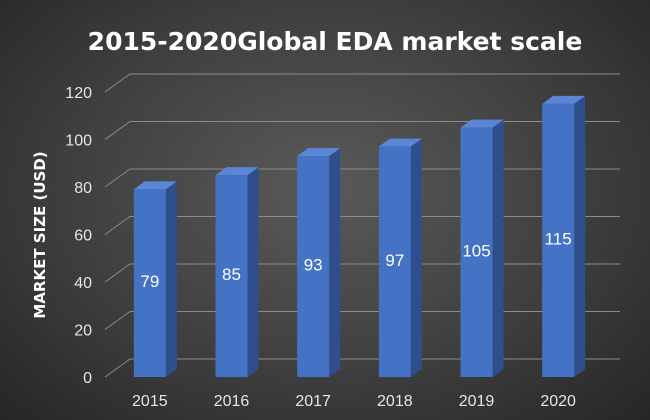  I want to click on bar-2020: 115, so click(564, 236).